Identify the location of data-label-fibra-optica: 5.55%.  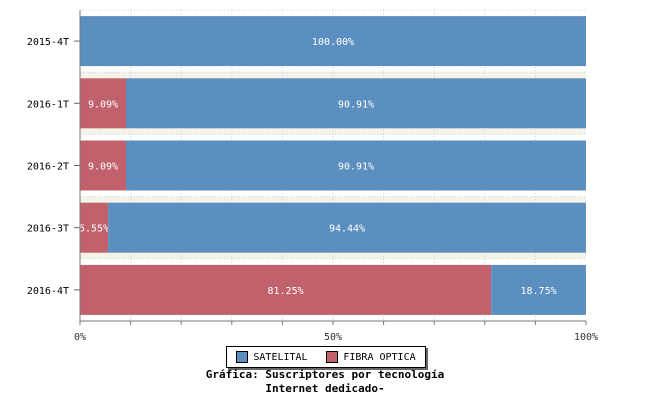
(94, 229).